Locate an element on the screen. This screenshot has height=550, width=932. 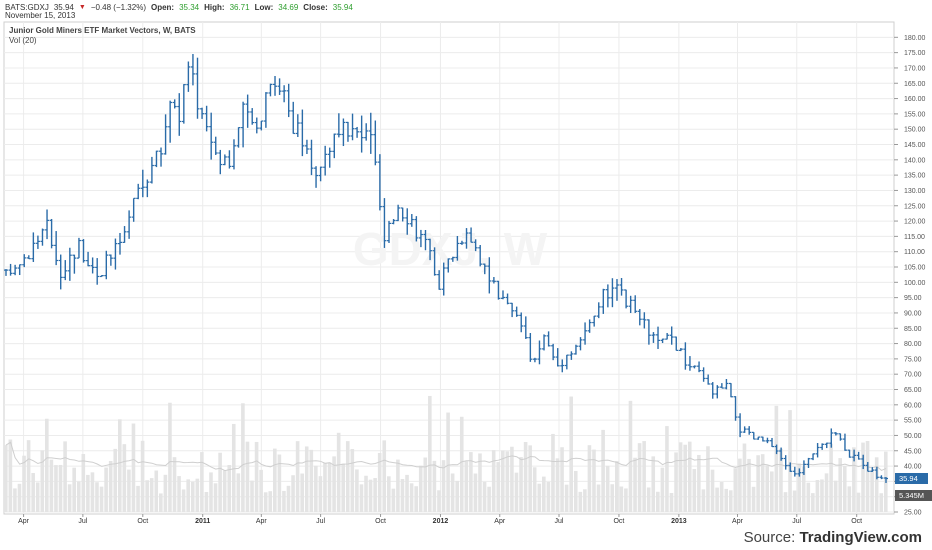
x-tick-label: 2012 is located at coordinates (441, 521).